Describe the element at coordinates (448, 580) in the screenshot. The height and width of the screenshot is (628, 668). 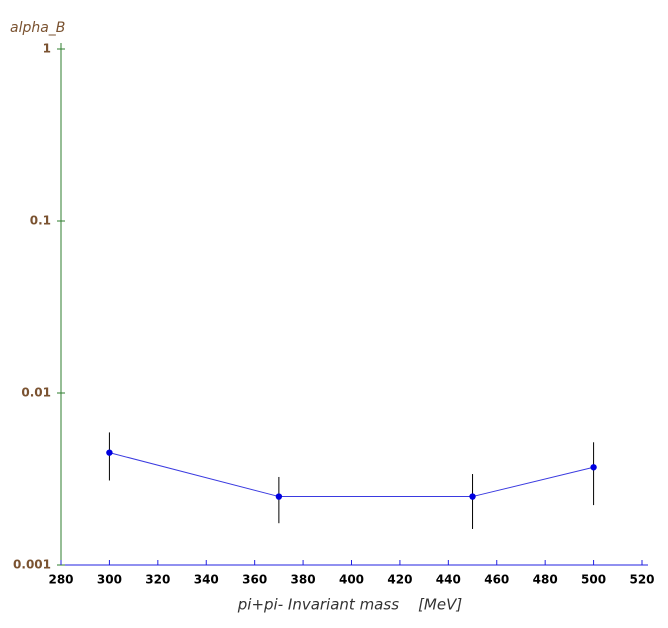
I see `x-tick-label: 440` at that location.